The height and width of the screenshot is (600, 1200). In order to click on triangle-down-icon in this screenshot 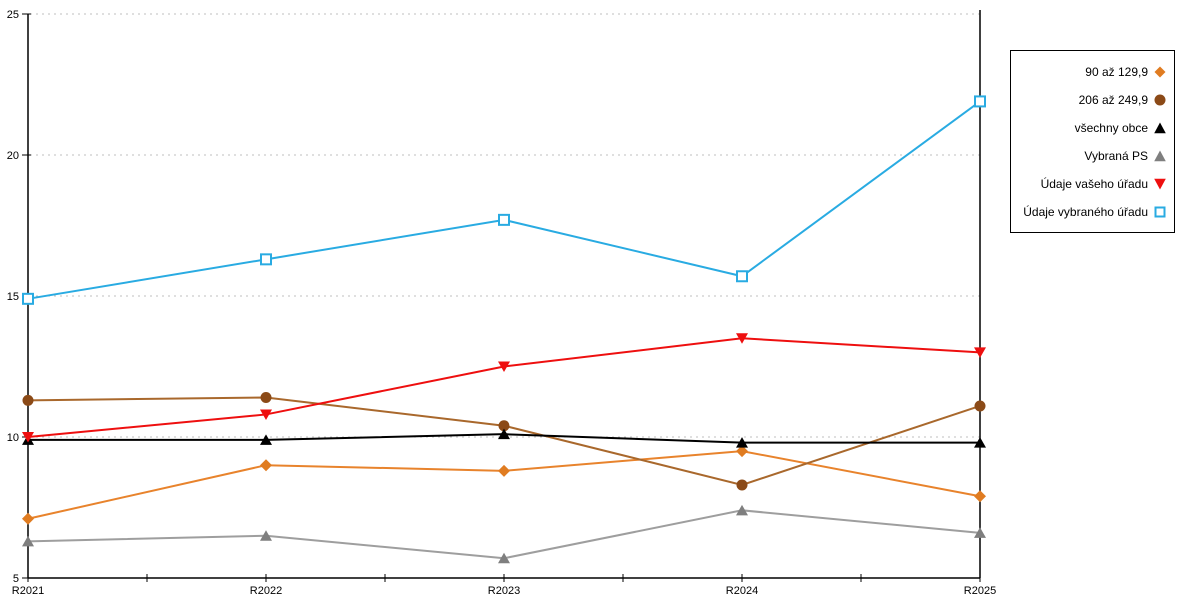, I will do `click(1160, 183)`.